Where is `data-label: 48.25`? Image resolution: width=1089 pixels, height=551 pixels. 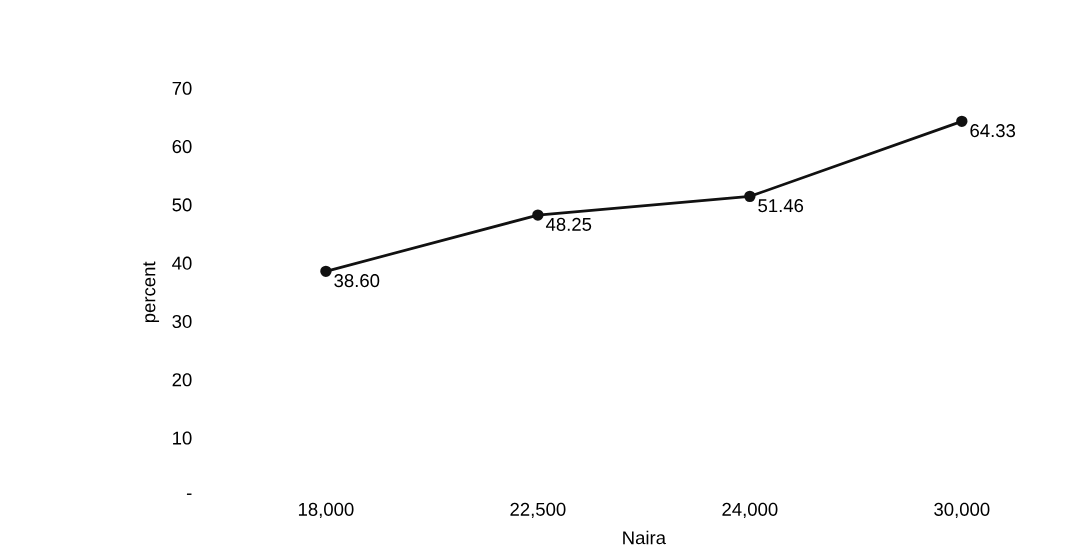 data-label: 48.25 is located at coordinates (568, 225).